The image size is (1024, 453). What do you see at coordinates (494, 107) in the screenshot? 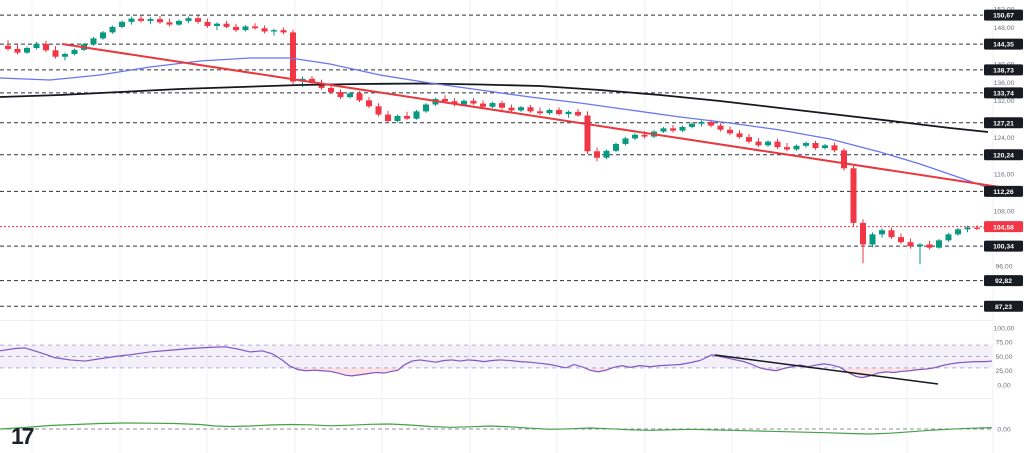
I see `black-ma-line` at bounding box center [494, 107].